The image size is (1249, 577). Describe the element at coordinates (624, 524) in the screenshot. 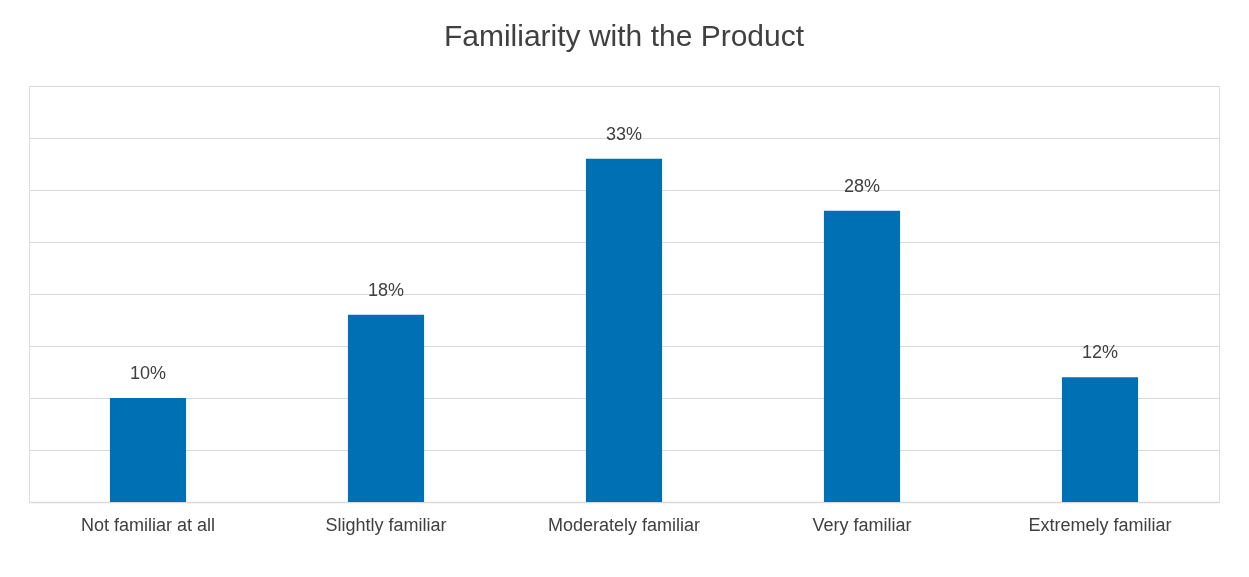

I see `x-tick-label: Moderately familiar` at that location.